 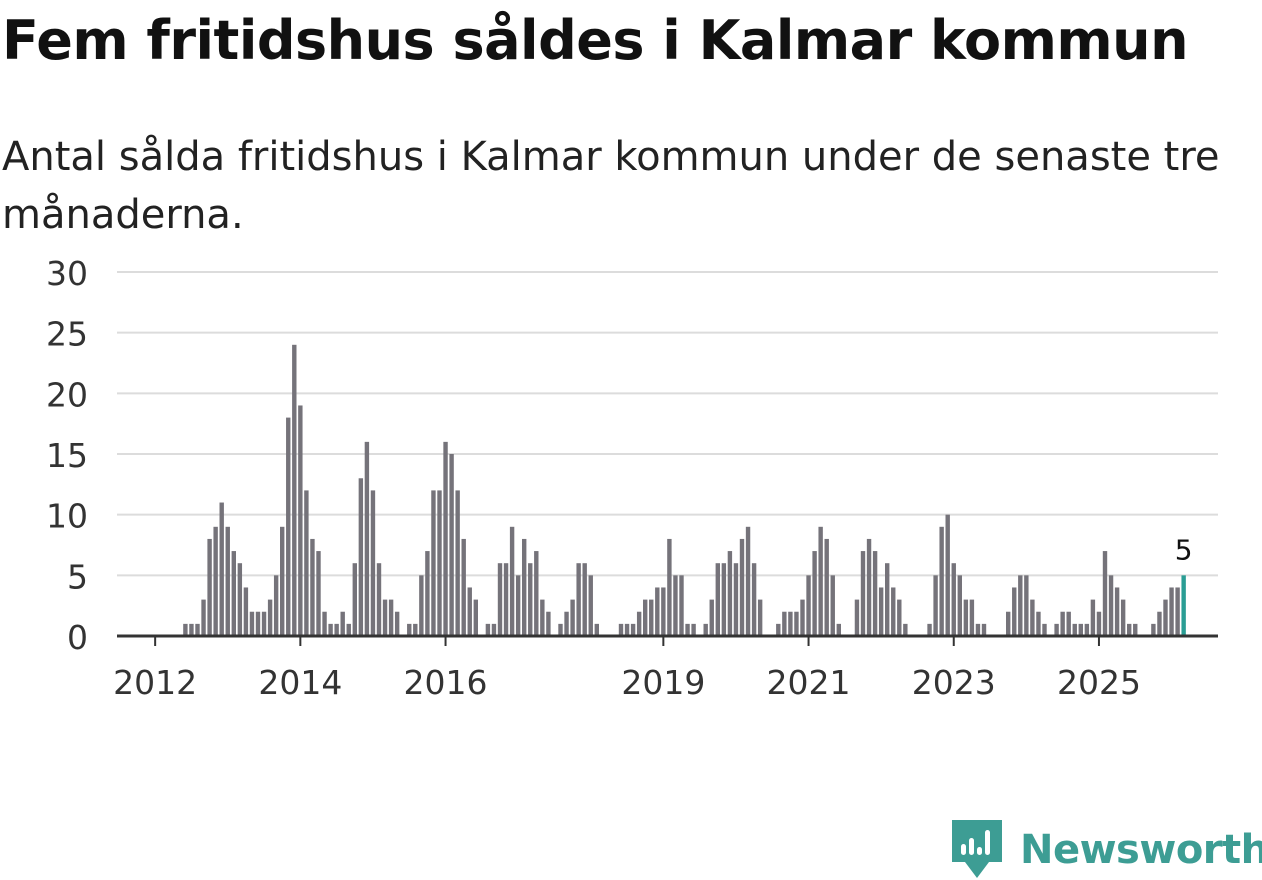 What do you see at coordinates (155, 682) in the screenshot?
I see `x-tick-label: 2012` at bounding box center [155, 682].